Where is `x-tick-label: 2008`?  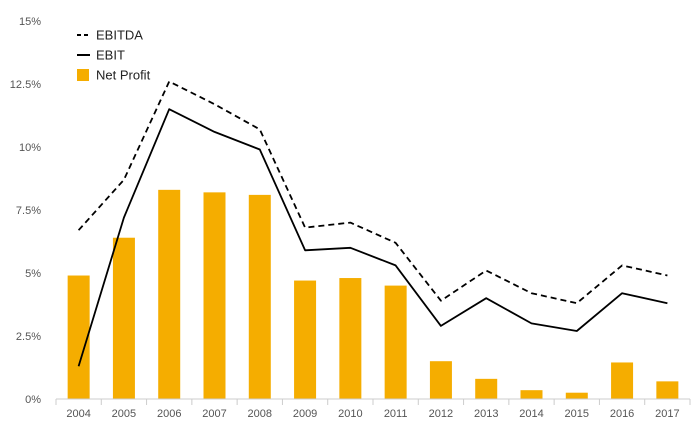
x-tick-label: 2008 is located at coordinates (260, 414).